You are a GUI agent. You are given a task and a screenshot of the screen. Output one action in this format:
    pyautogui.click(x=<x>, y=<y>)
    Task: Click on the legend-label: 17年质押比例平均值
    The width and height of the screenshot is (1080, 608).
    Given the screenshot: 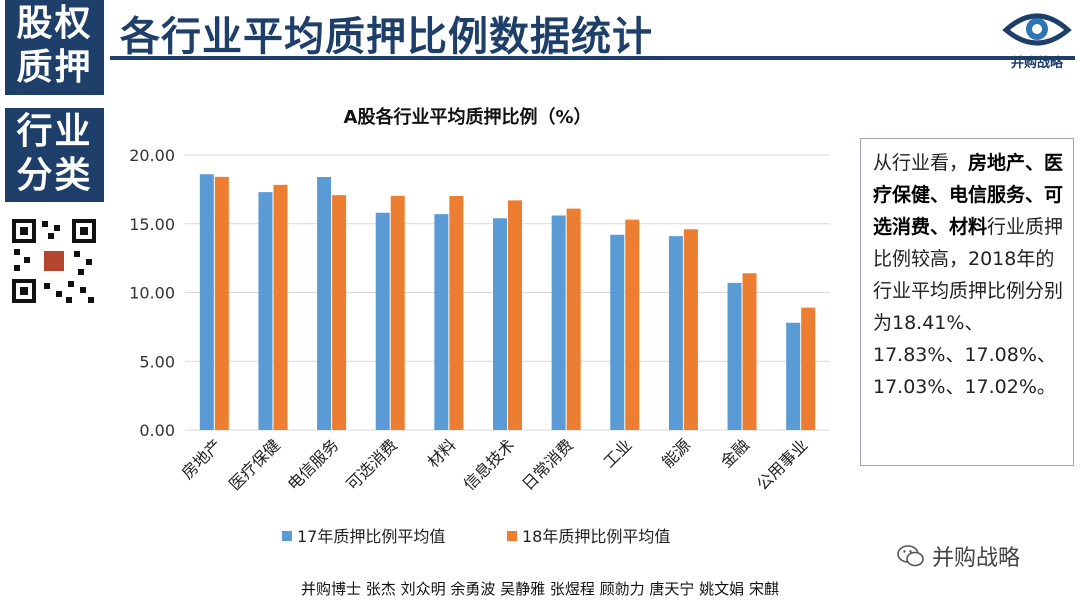 What is the action you would take?
    pyautogui.click(x=371, y=536)
    